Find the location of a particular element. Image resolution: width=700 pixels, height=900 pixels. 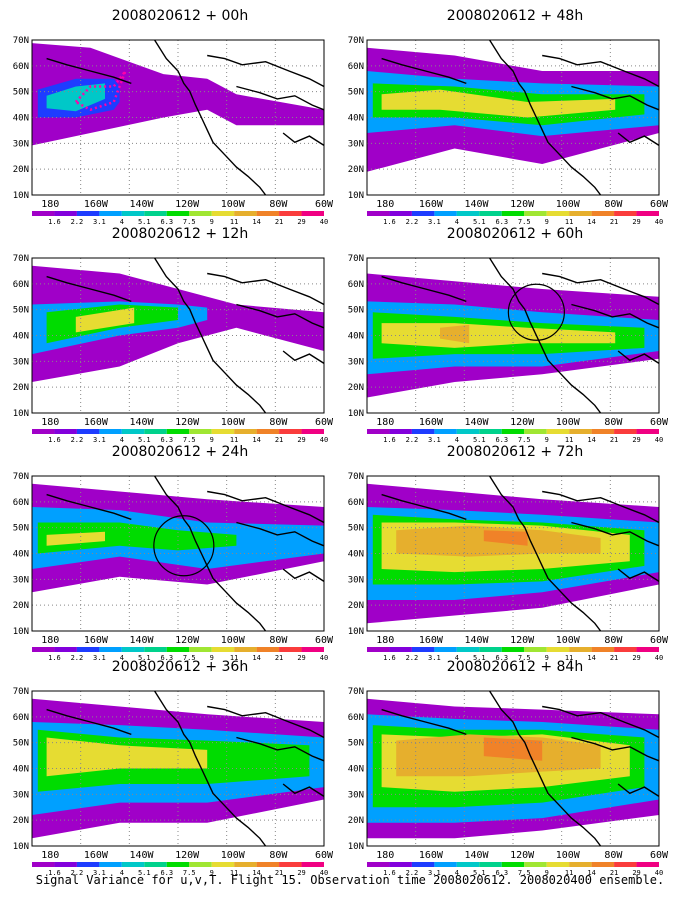

plot-frame is located at coordinates (178, 117).